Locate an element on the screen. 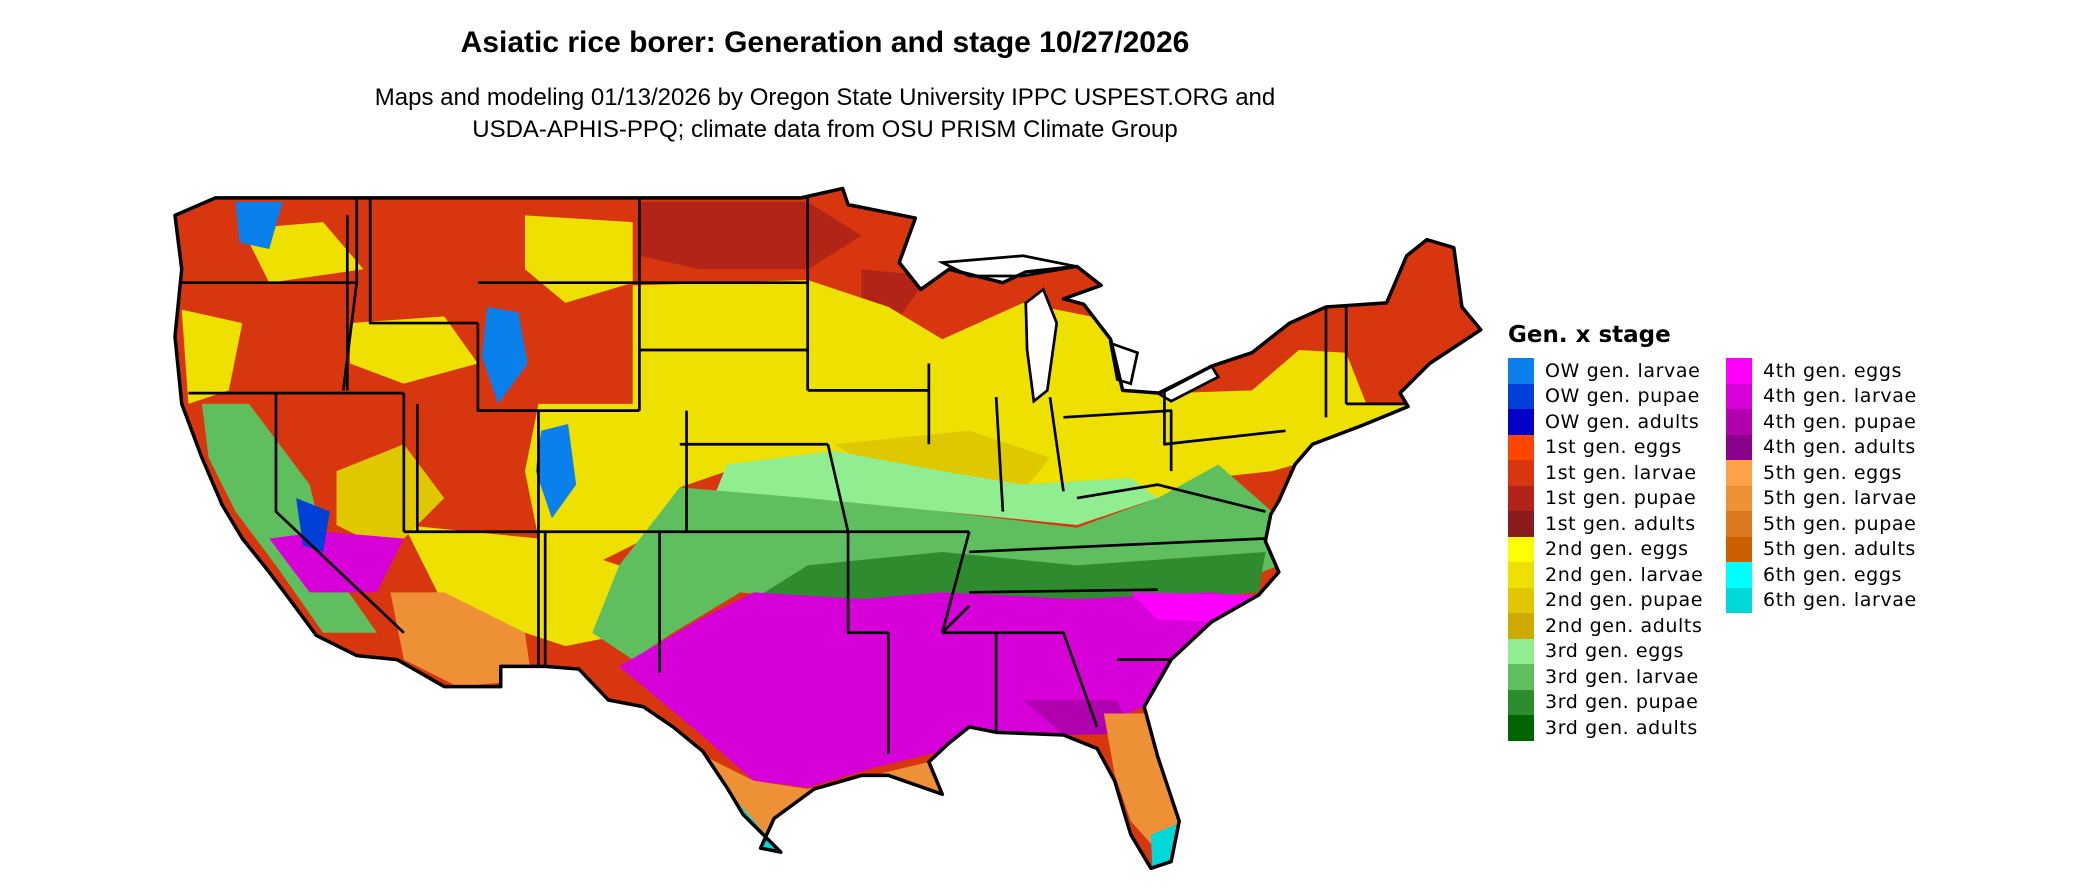  legend-item: 6th gen. larvae is located at coordinates (1821, 600).